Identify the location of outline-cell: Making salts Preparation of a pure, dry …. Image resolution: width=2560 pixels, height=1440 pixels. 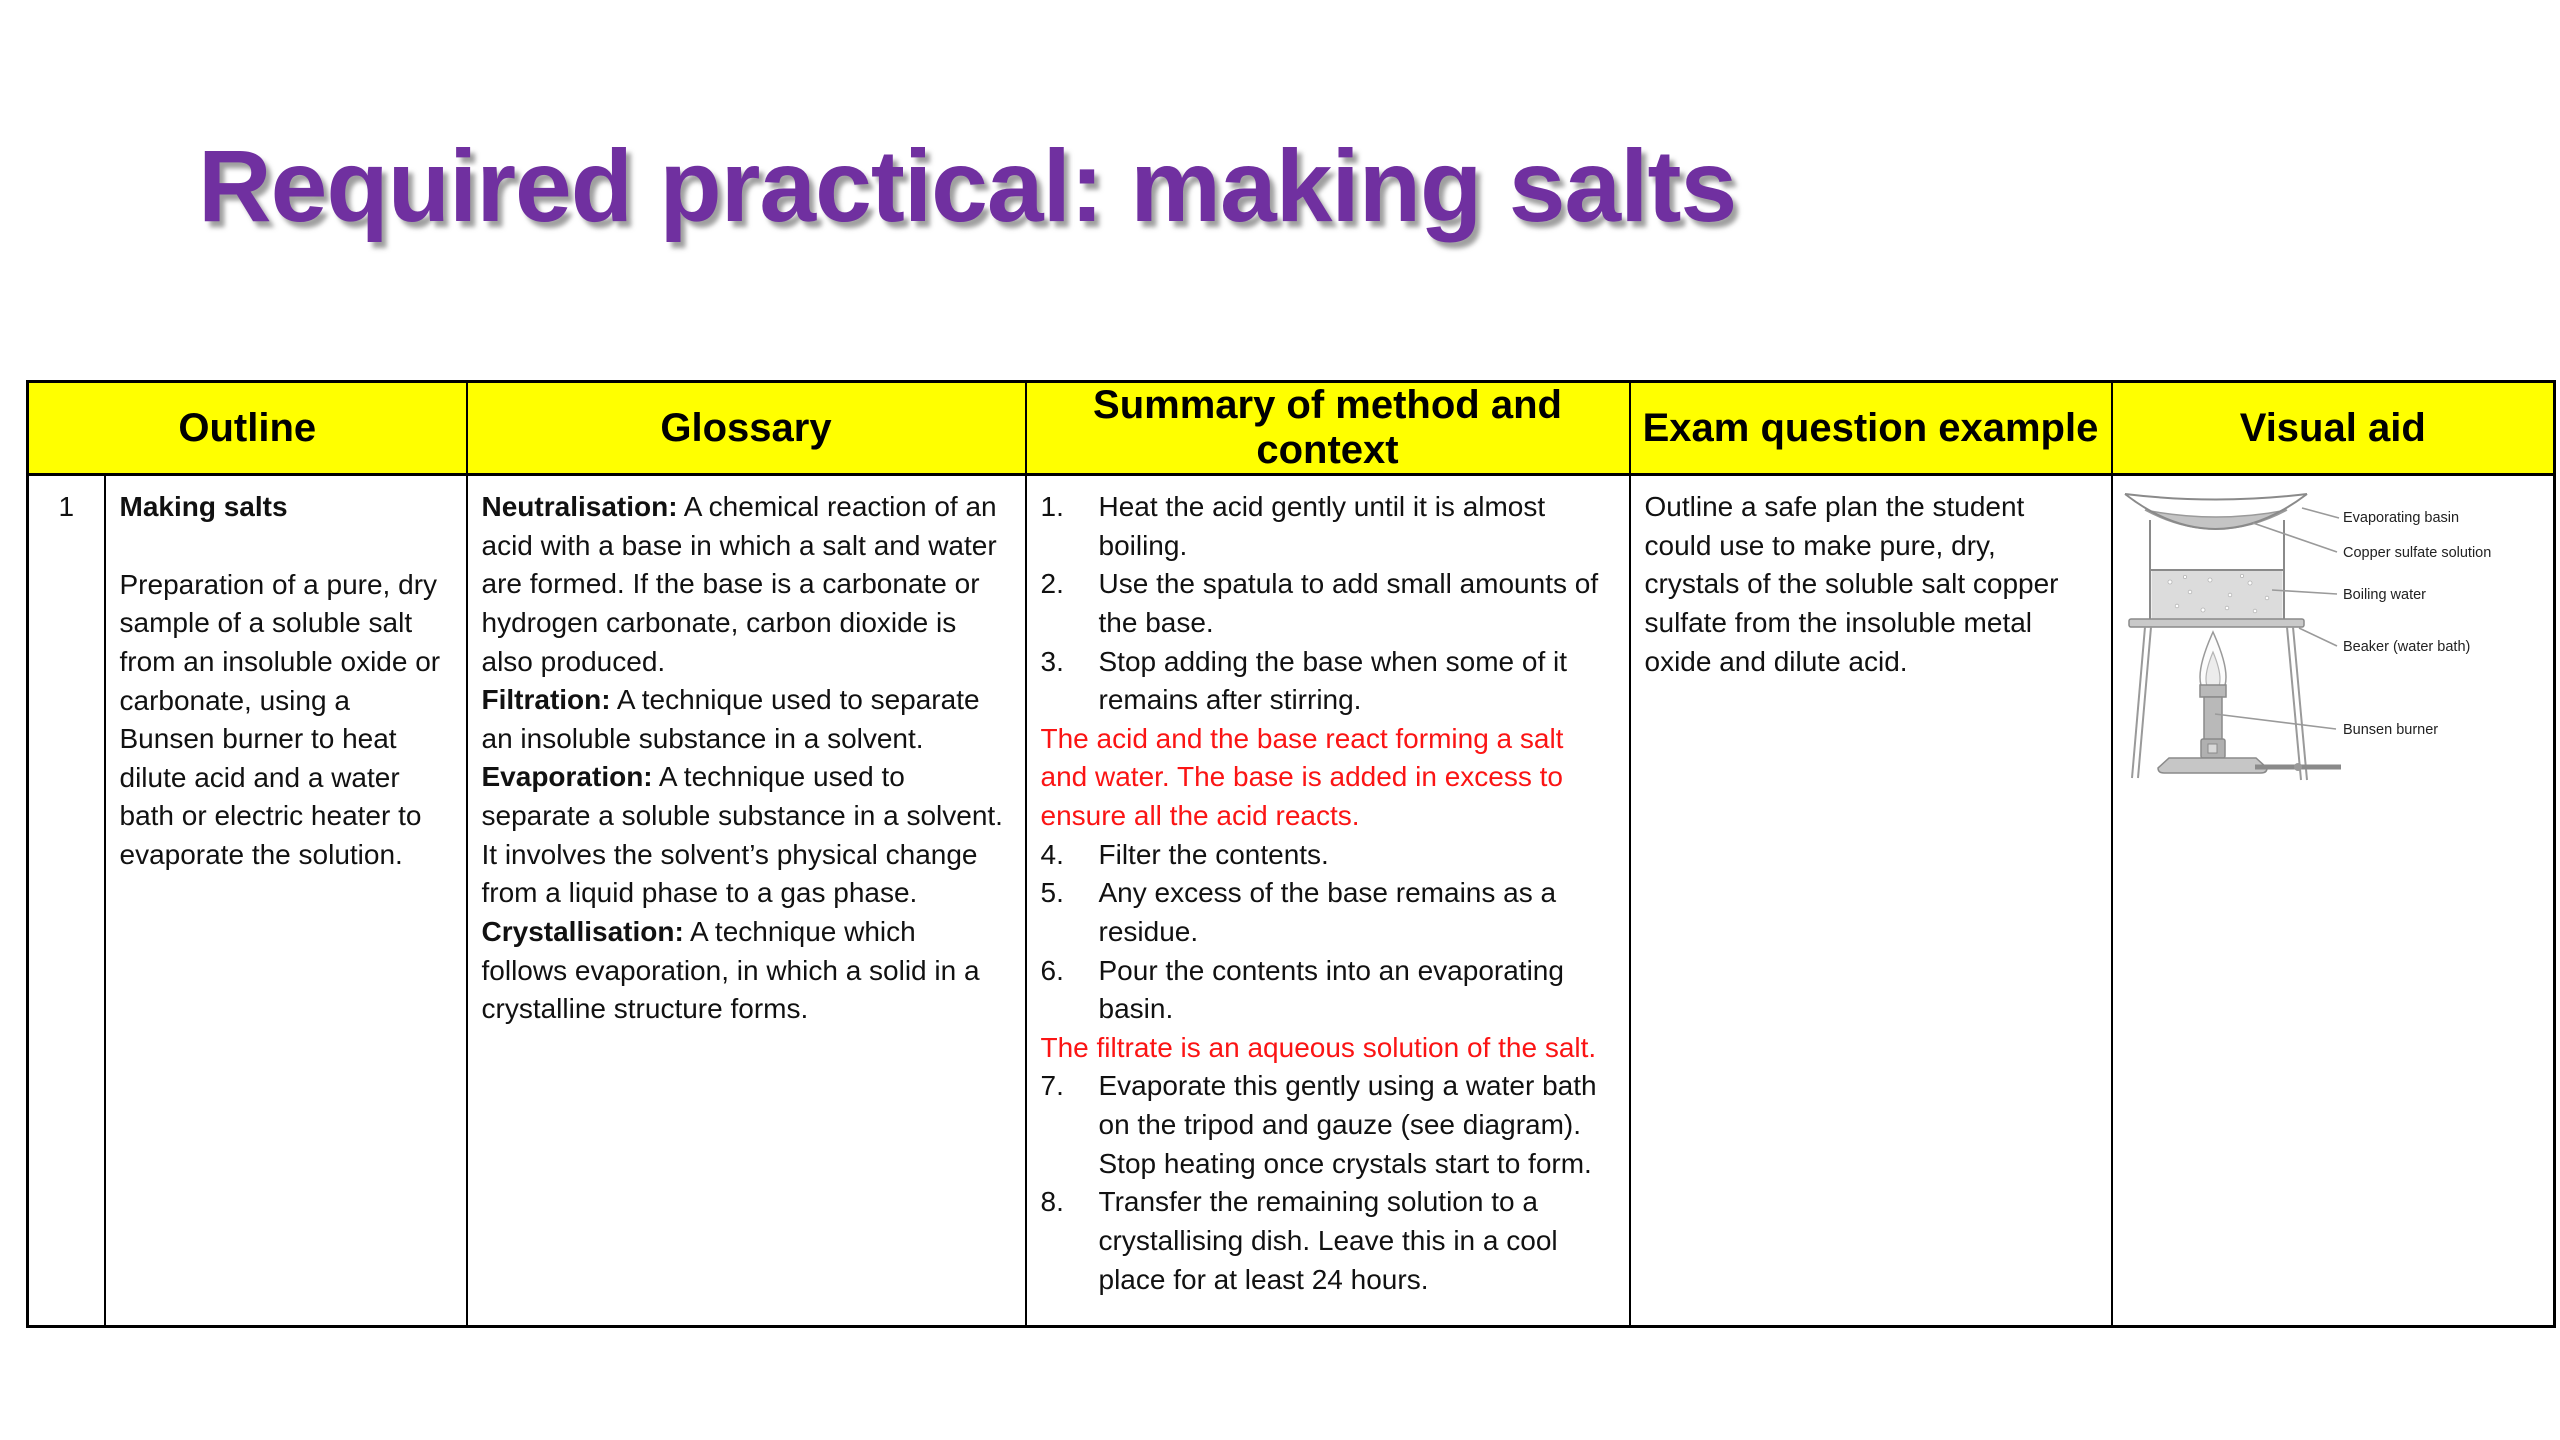
(285, 900).